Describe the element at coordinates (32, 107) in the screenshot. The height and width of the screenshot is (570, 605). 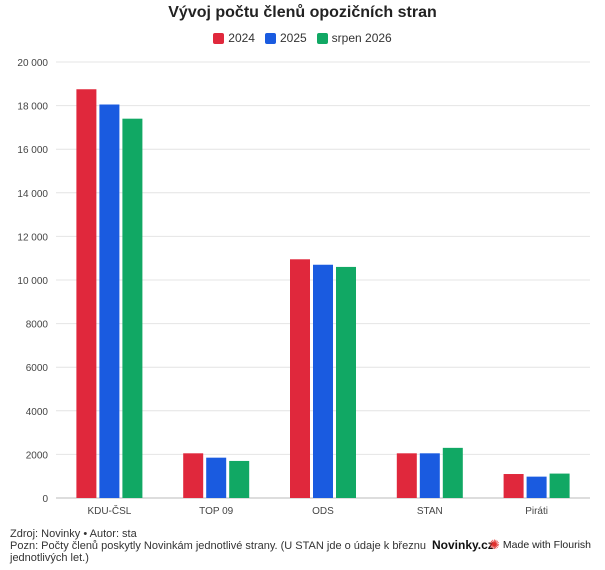
I see `y-tick-label: 18 000` at that location.